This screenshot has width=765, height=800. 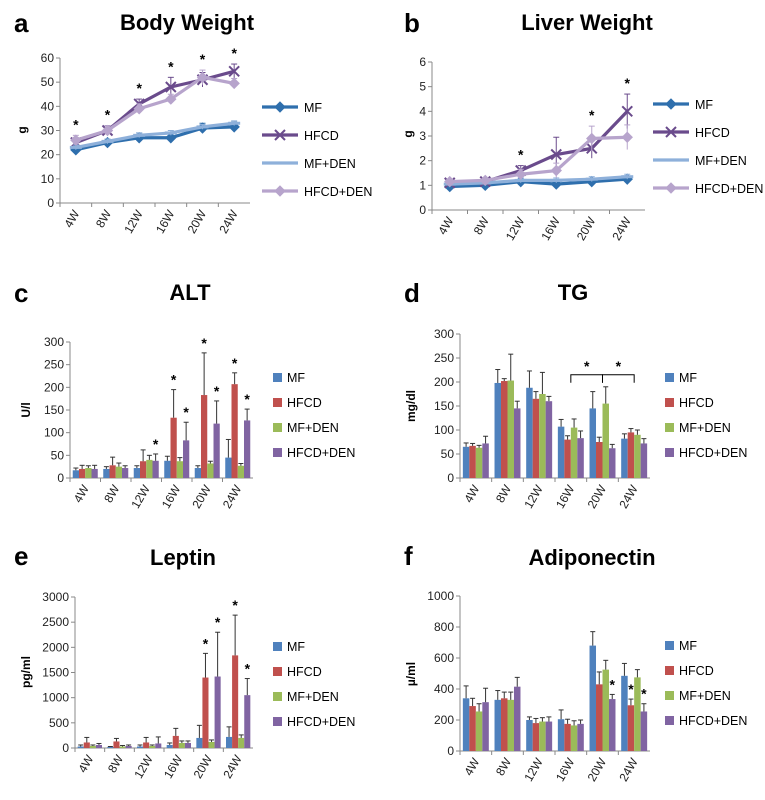 What do you see at coordinates (411, 406) in the screenshot?
I see `y-axis-label: mg/dl` at bounding box center [411, 406].